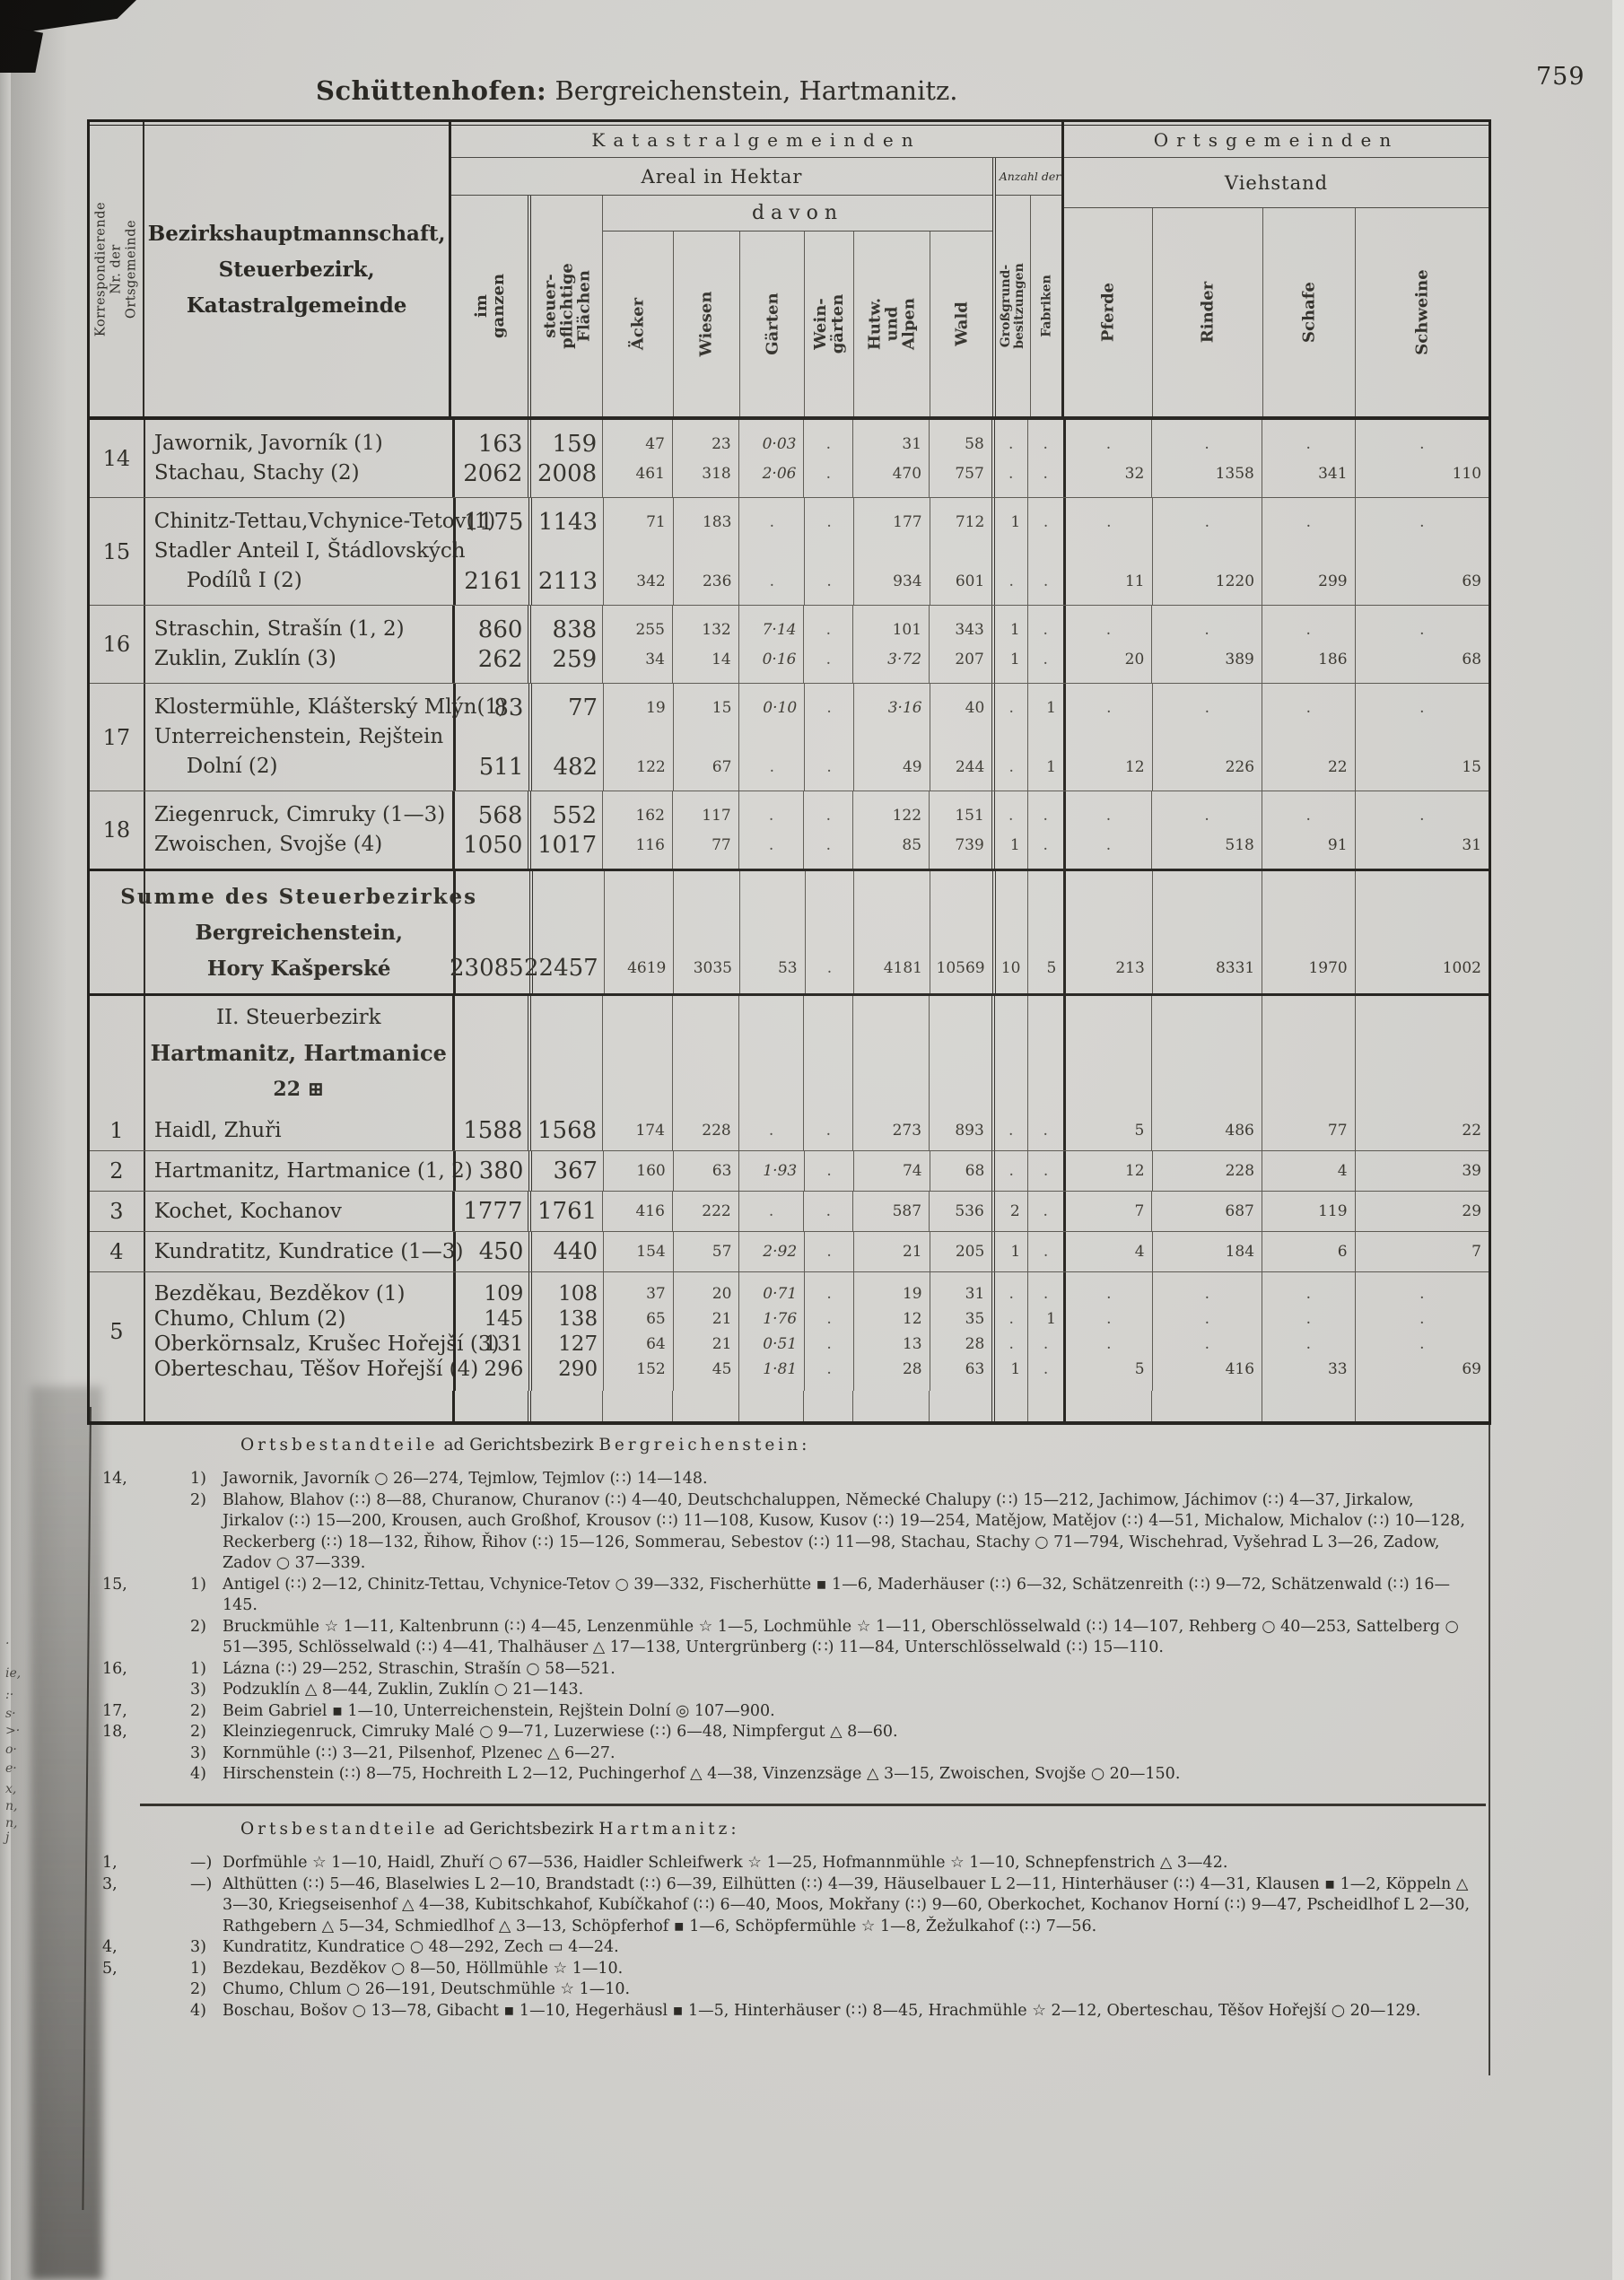 The image size is (1624, 2280). Describe the element at coordinates (248, 1211) in the screenshot. I see `gemeinde-name-line: Kochet, Kochanov` at that location.